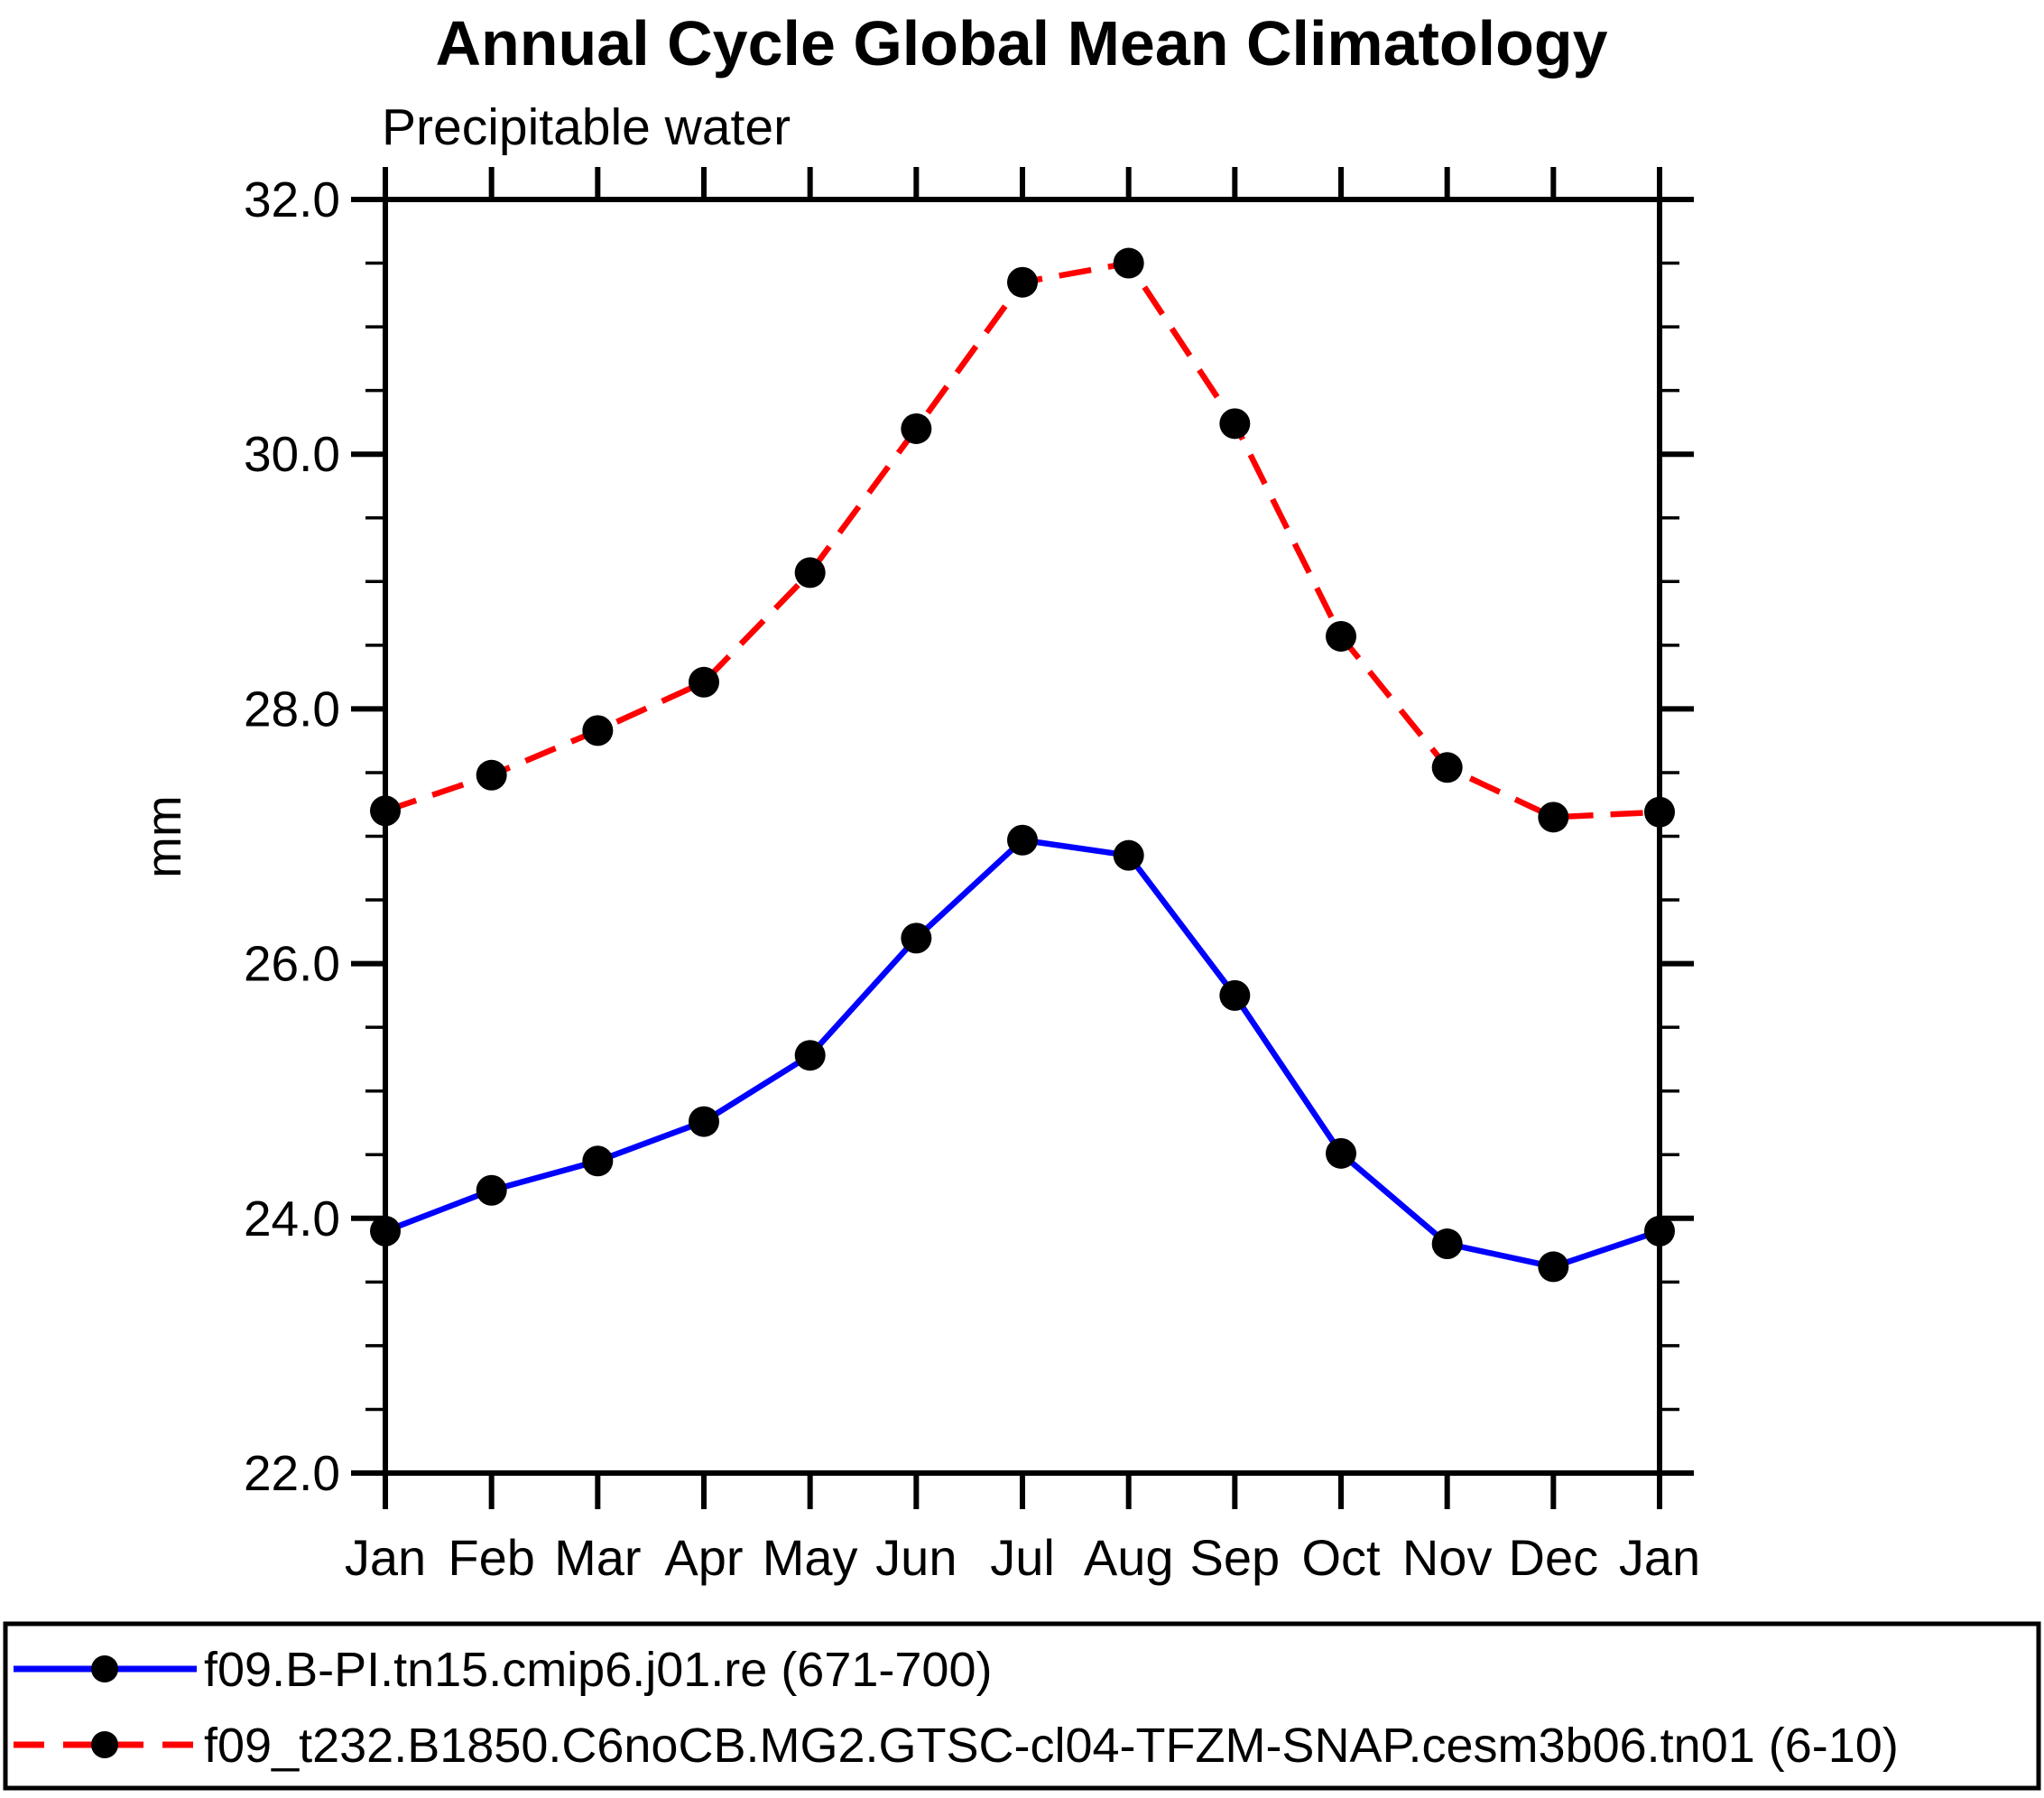 This screenshot has height=1798, width=2044. What do you see at coordinates (1129, 1557) in the screenshot?
I see `month-label: Aug` at bounding box center [1129, 1557].